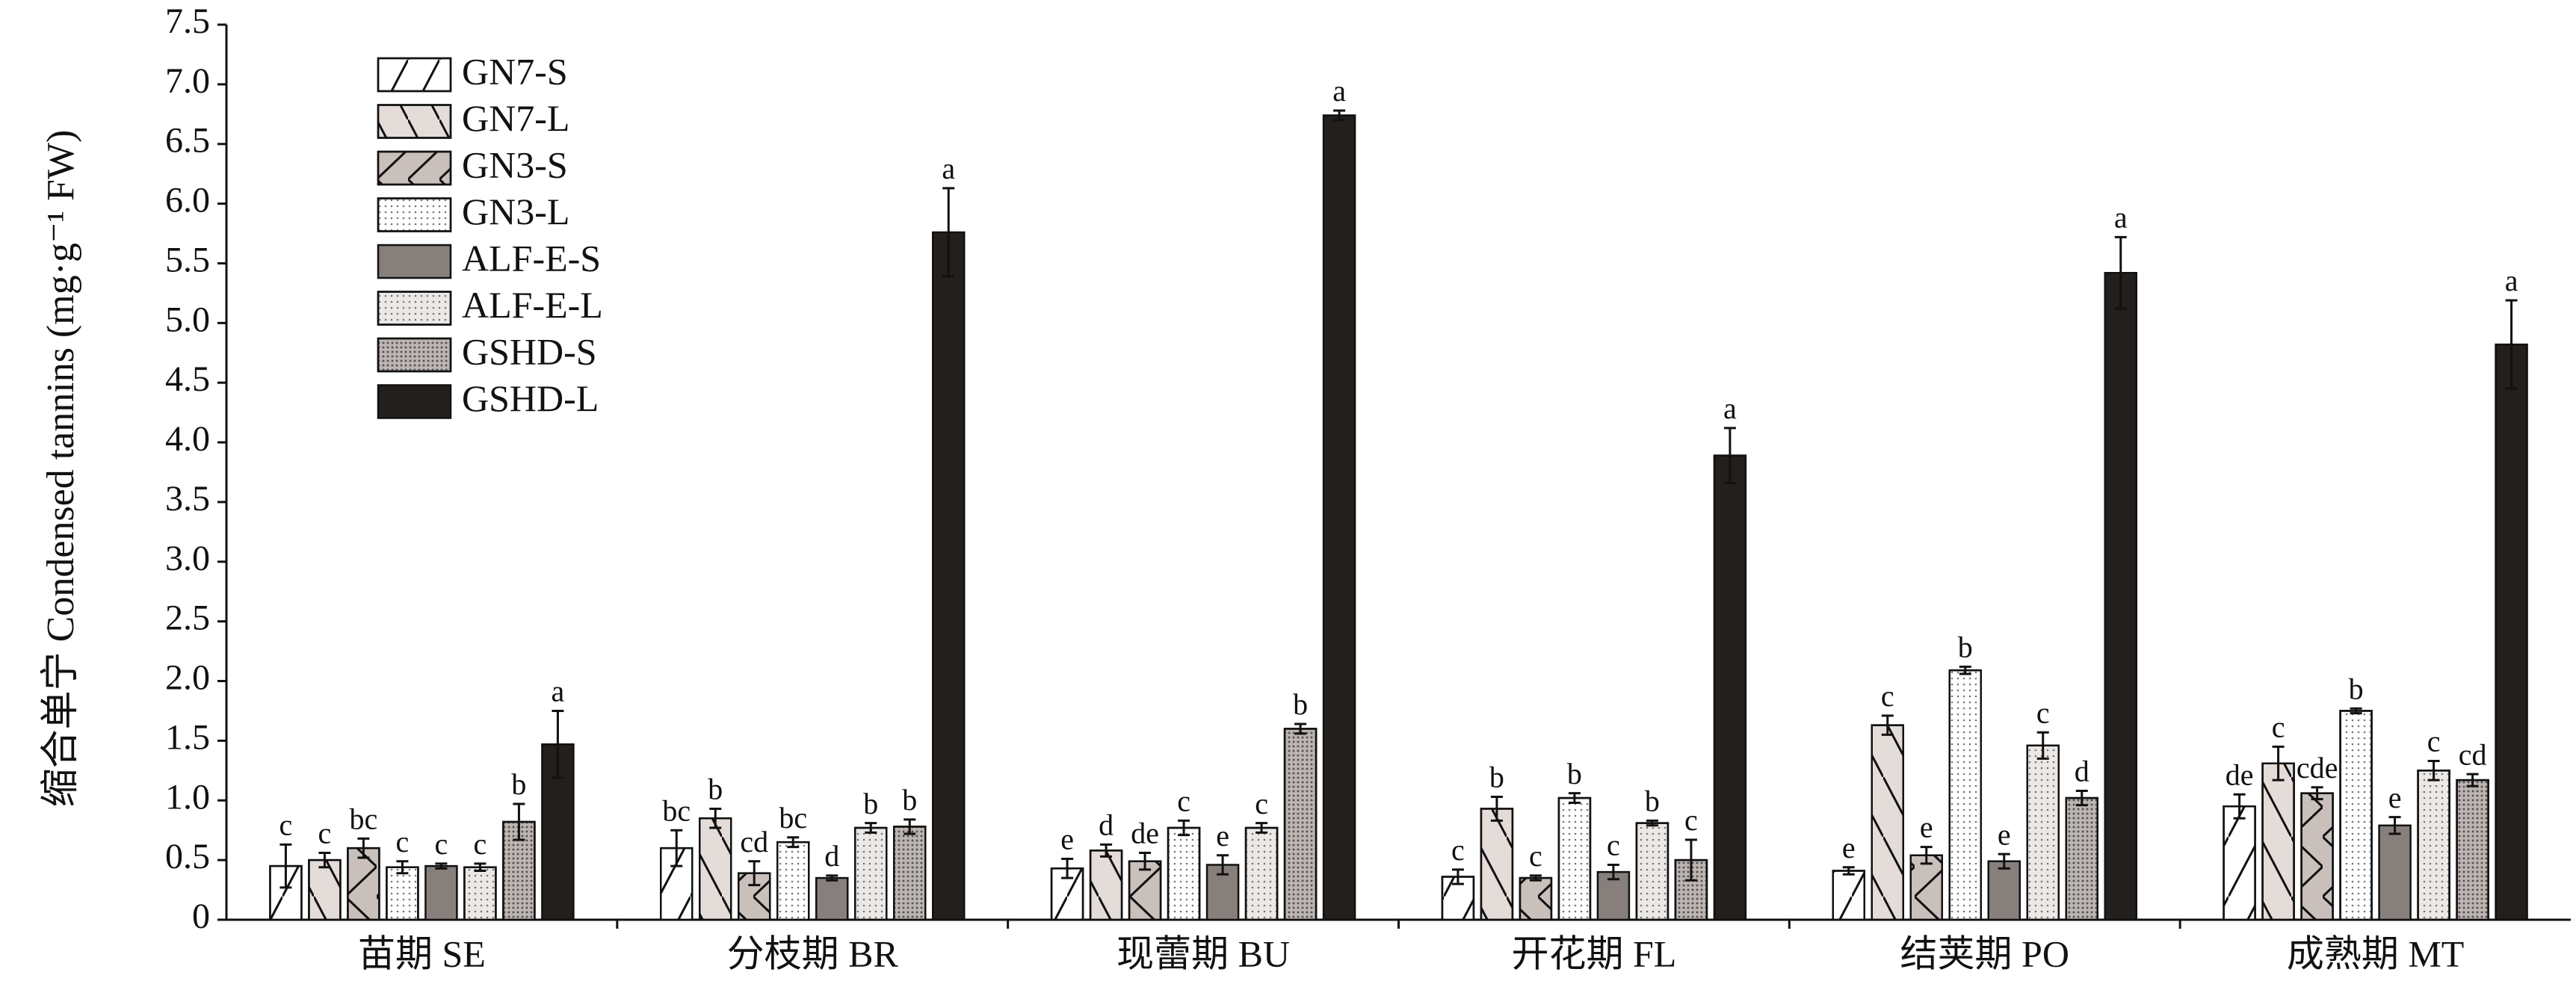  Describe the element at coordinates (187, 499) in the screenshot. I see `y-tick-label: 3.5` at that location.